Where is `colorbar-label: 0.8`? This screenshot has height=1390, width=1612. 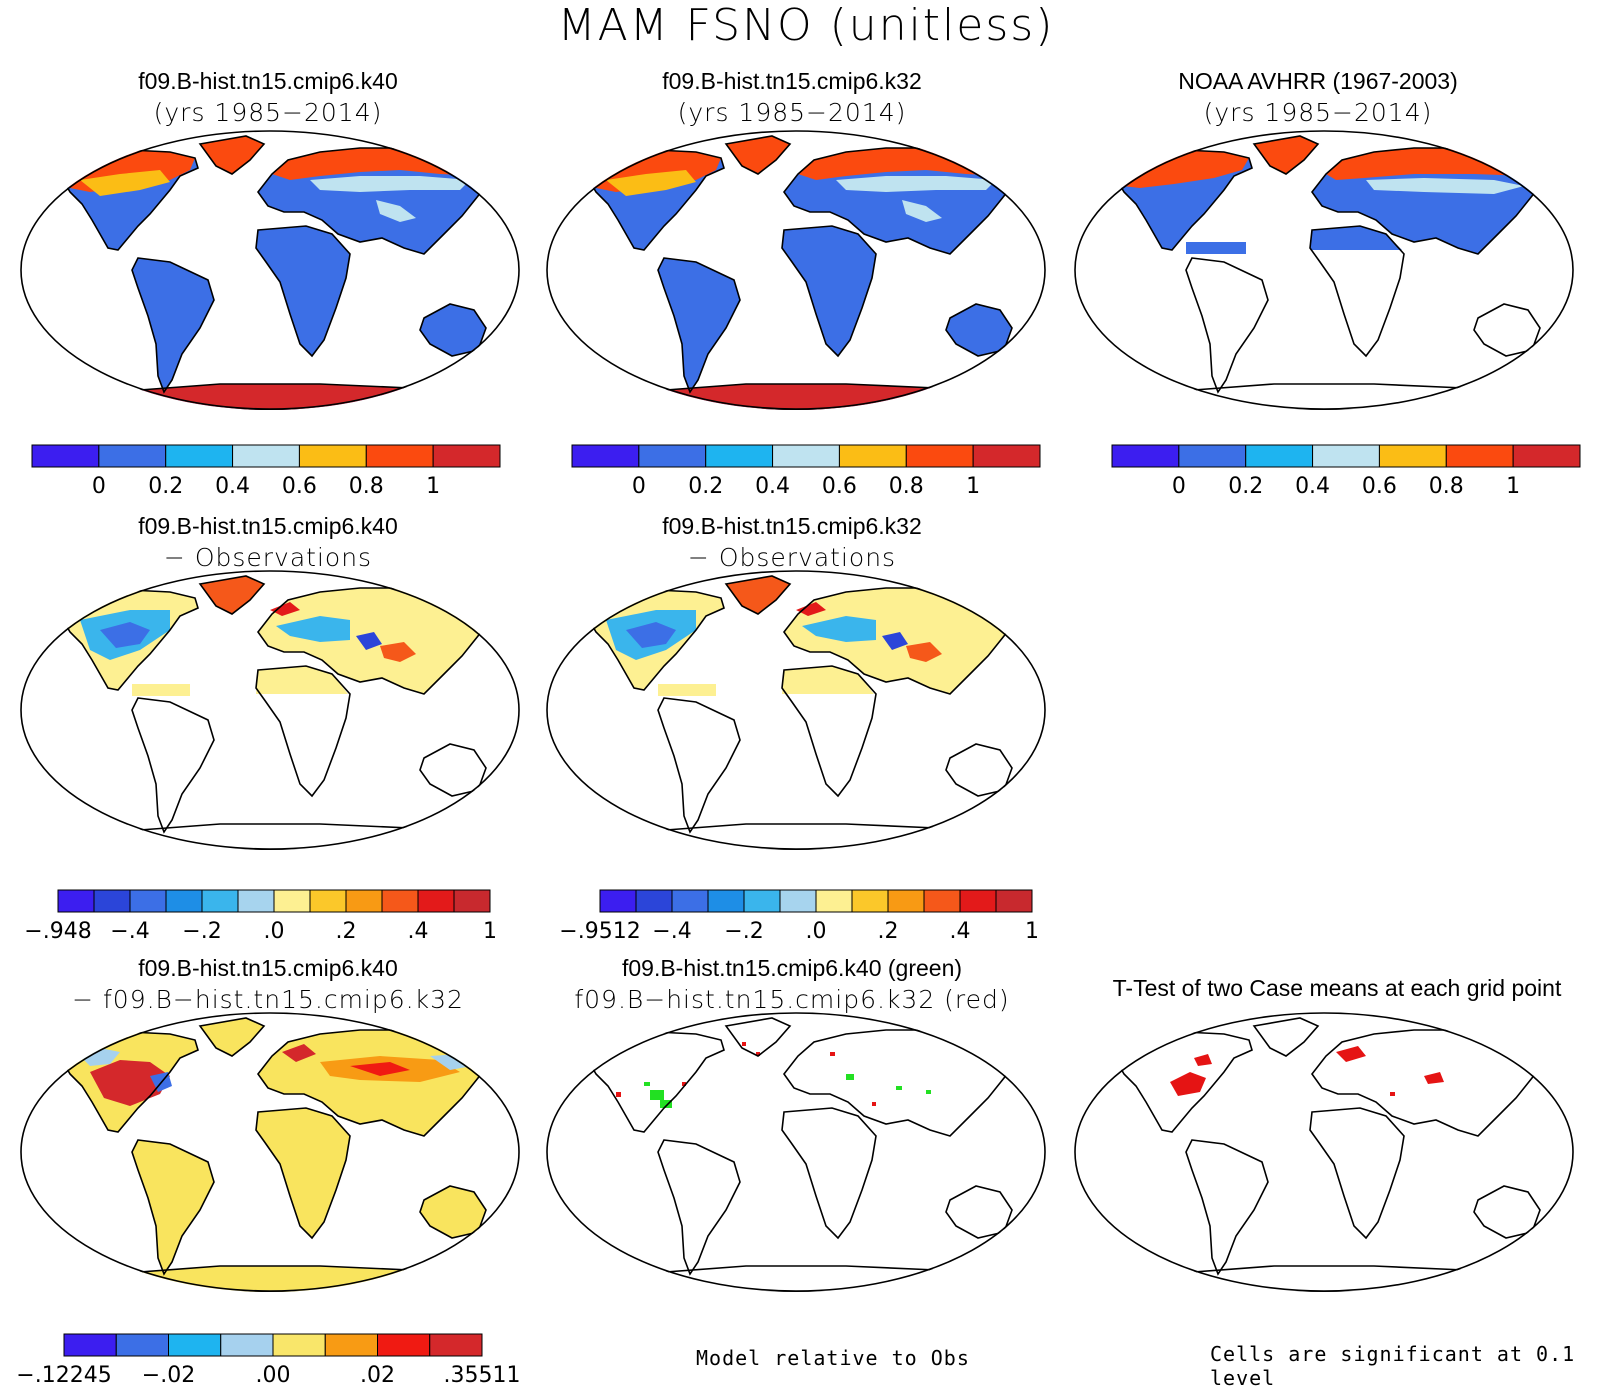
colorbar-label: 0.8 is located at coordinates (366, 486).